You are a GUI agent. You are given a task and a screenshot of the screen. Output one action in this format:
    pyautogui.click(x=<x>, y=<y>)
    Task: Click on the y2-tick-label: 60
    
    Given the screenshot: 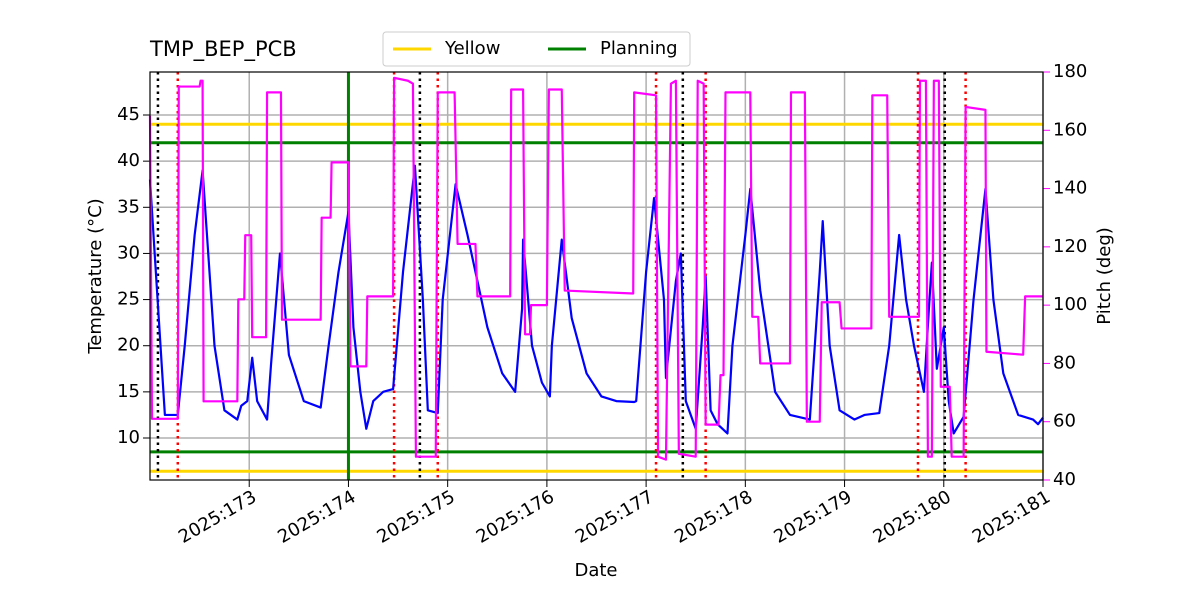 What is the action you would take?
    pyautogui.click(x=1064, y=421)
    